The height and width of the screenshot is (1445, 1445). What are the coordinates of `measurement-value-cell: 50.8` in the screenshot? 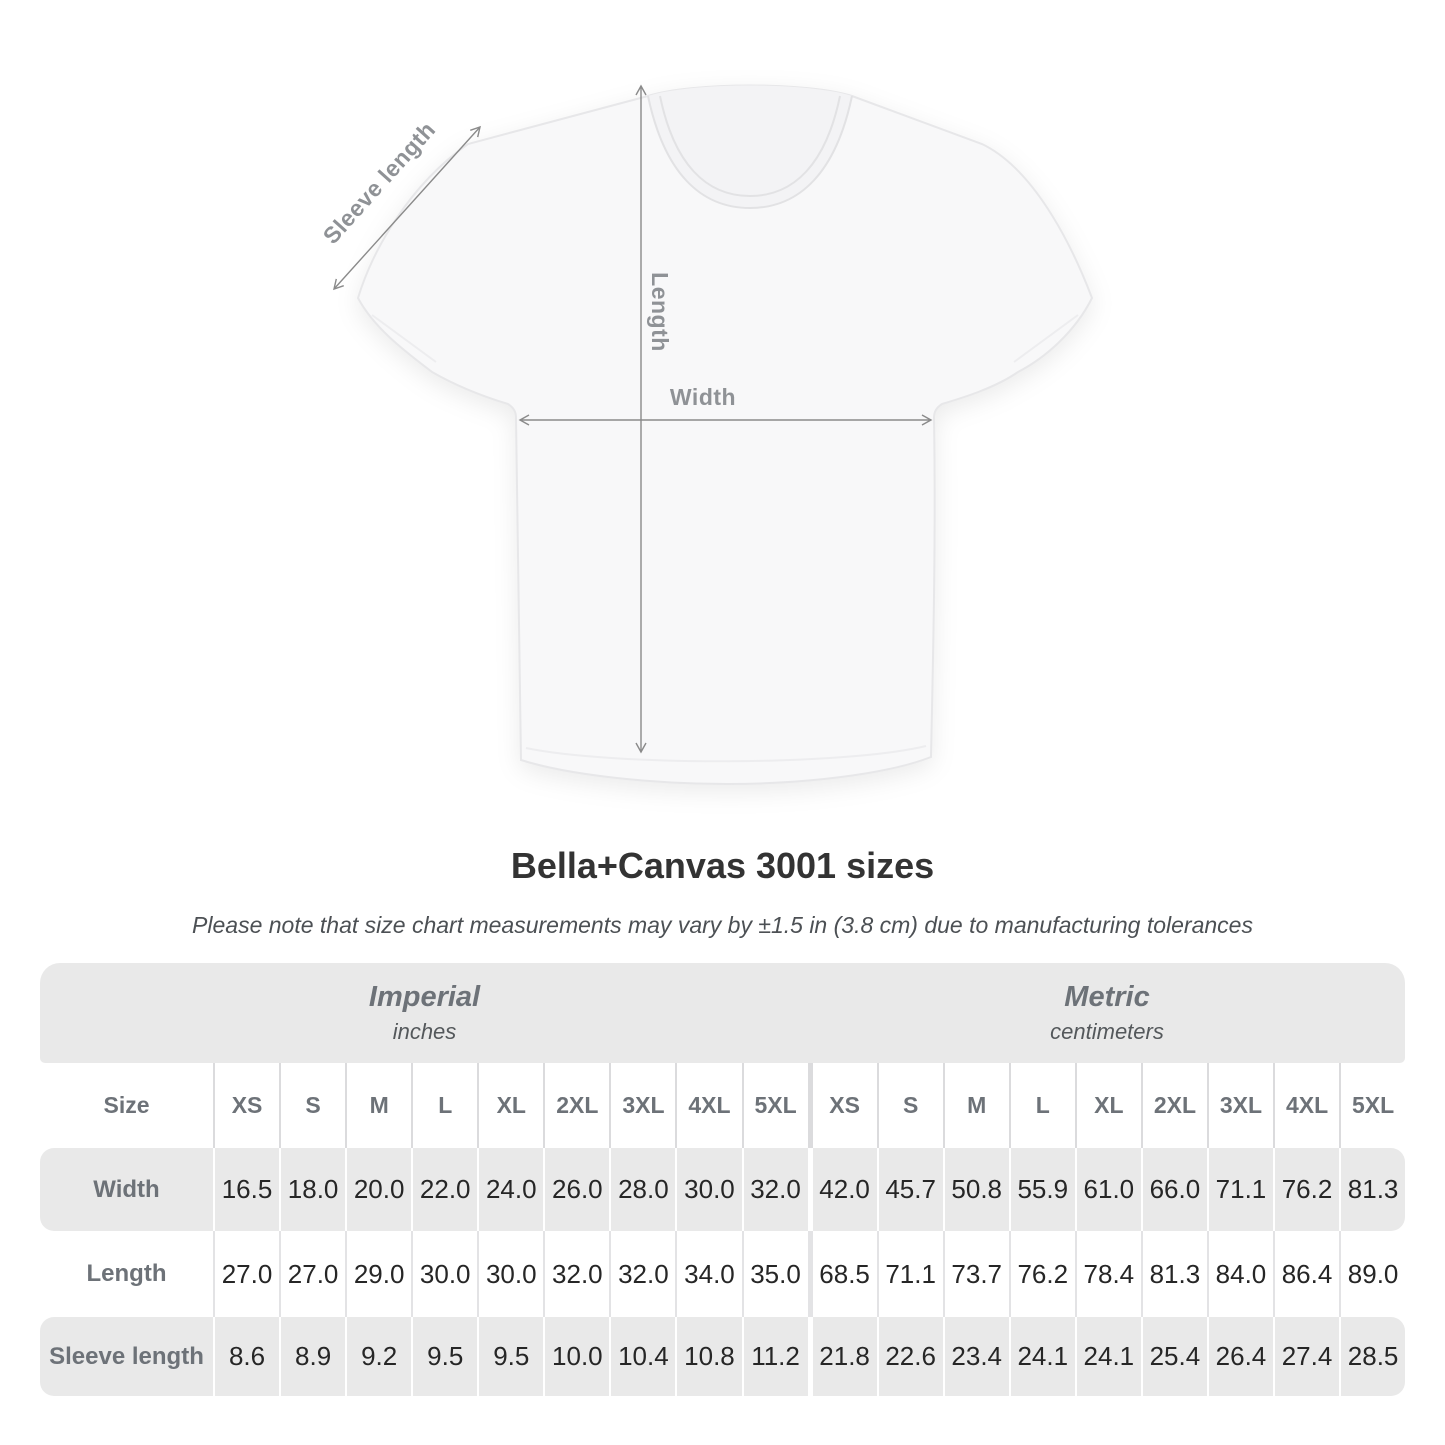 It's located at (975, 1189).